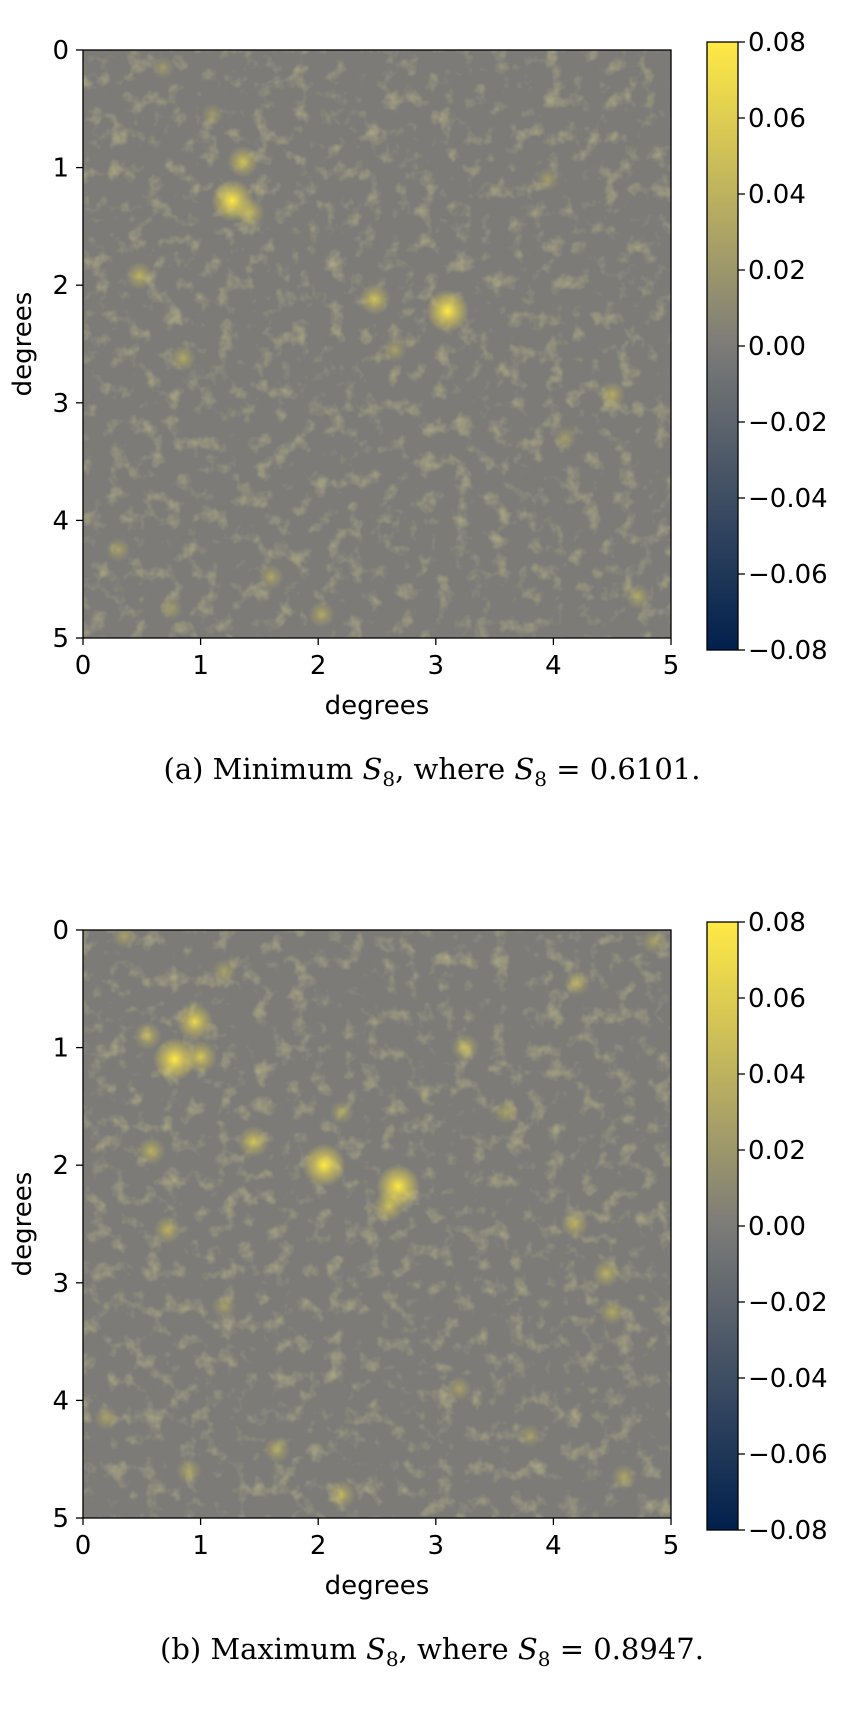  I want to click on colorbar-tick-label: 0.06, so click(777, 999).